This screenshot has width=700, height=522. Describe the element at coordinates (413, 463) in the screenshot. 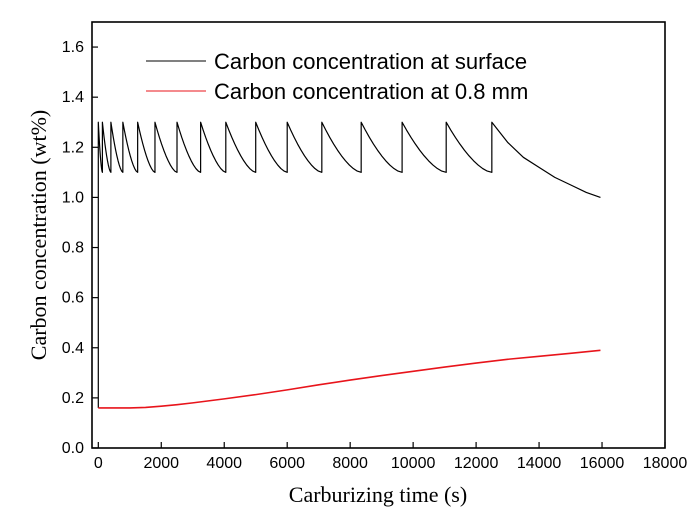

I see `x-tick-label: 10000` at that location.